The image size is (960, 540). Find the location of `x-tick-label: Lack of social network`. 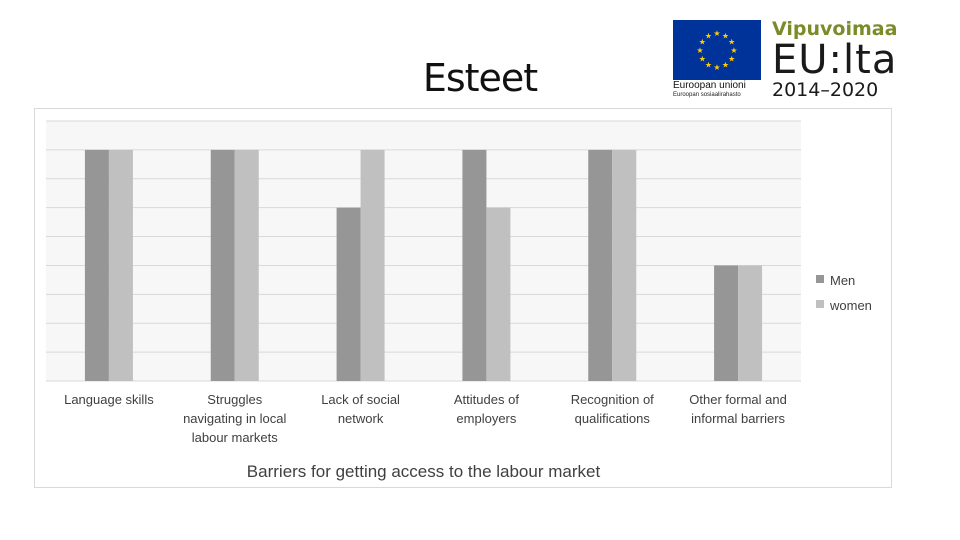

x-tick-label: Lack of social network is located at coordinates (360, 409).